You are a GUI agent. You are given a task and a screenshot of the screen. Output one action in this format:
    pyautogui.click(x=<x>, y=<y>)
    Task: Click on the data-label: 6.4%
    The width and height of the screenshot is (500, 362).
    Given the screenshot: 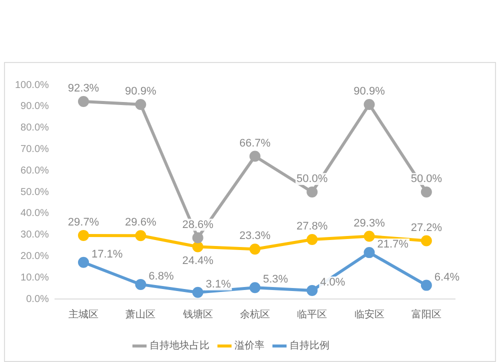 What is the action you would take?
    pyautogui.click(x=447, y=277)
    